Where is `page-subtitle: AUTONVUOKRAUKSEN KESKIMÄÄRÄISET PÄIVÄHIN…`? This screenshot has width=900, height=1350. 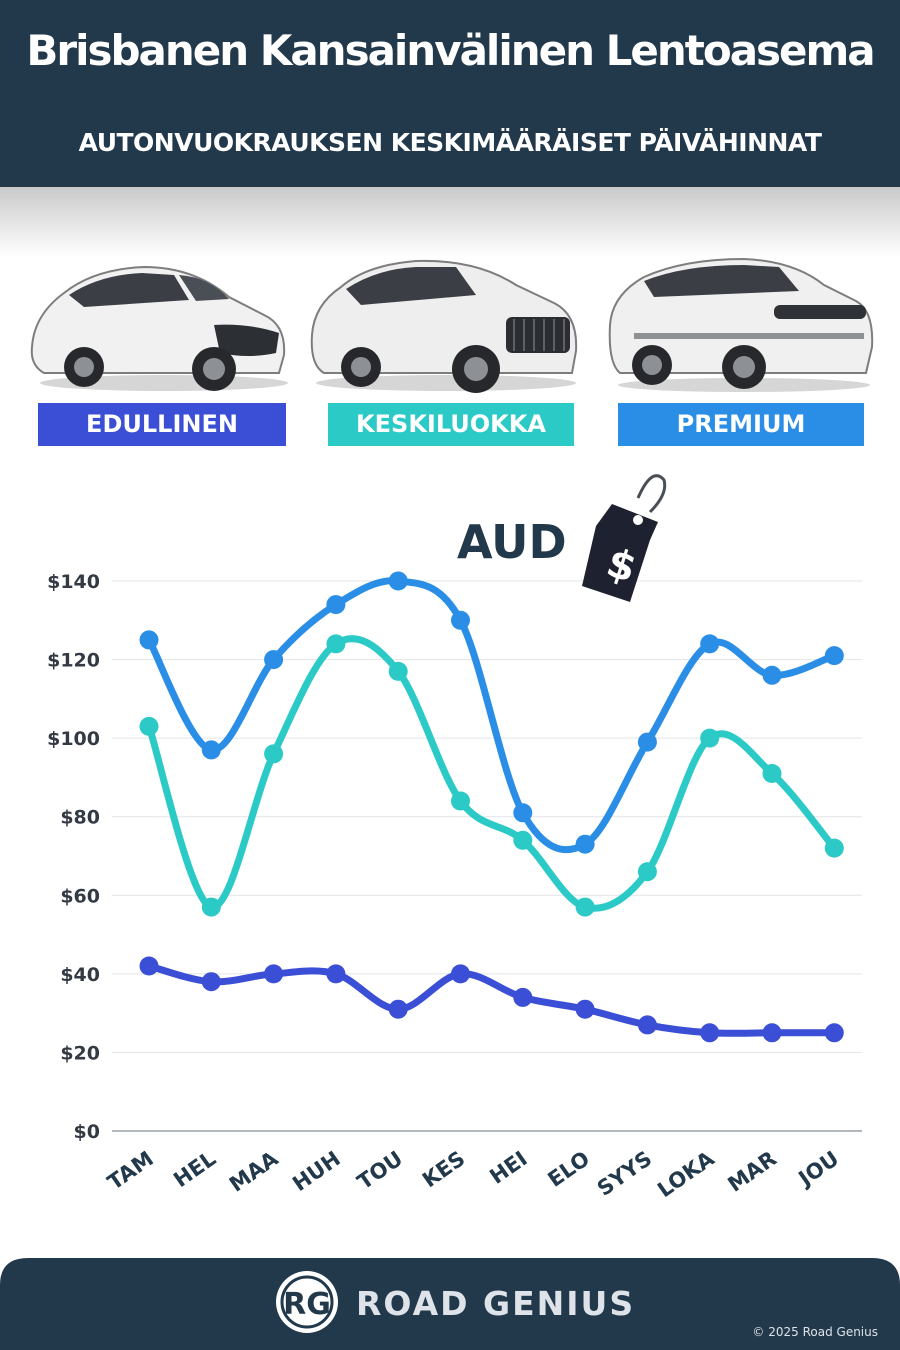 page-subtitle: AUTONVUOKRAUKSEN KESKIMÄÄRÄISET PÄIVÄHIN… is located at coordinates (450, 142).